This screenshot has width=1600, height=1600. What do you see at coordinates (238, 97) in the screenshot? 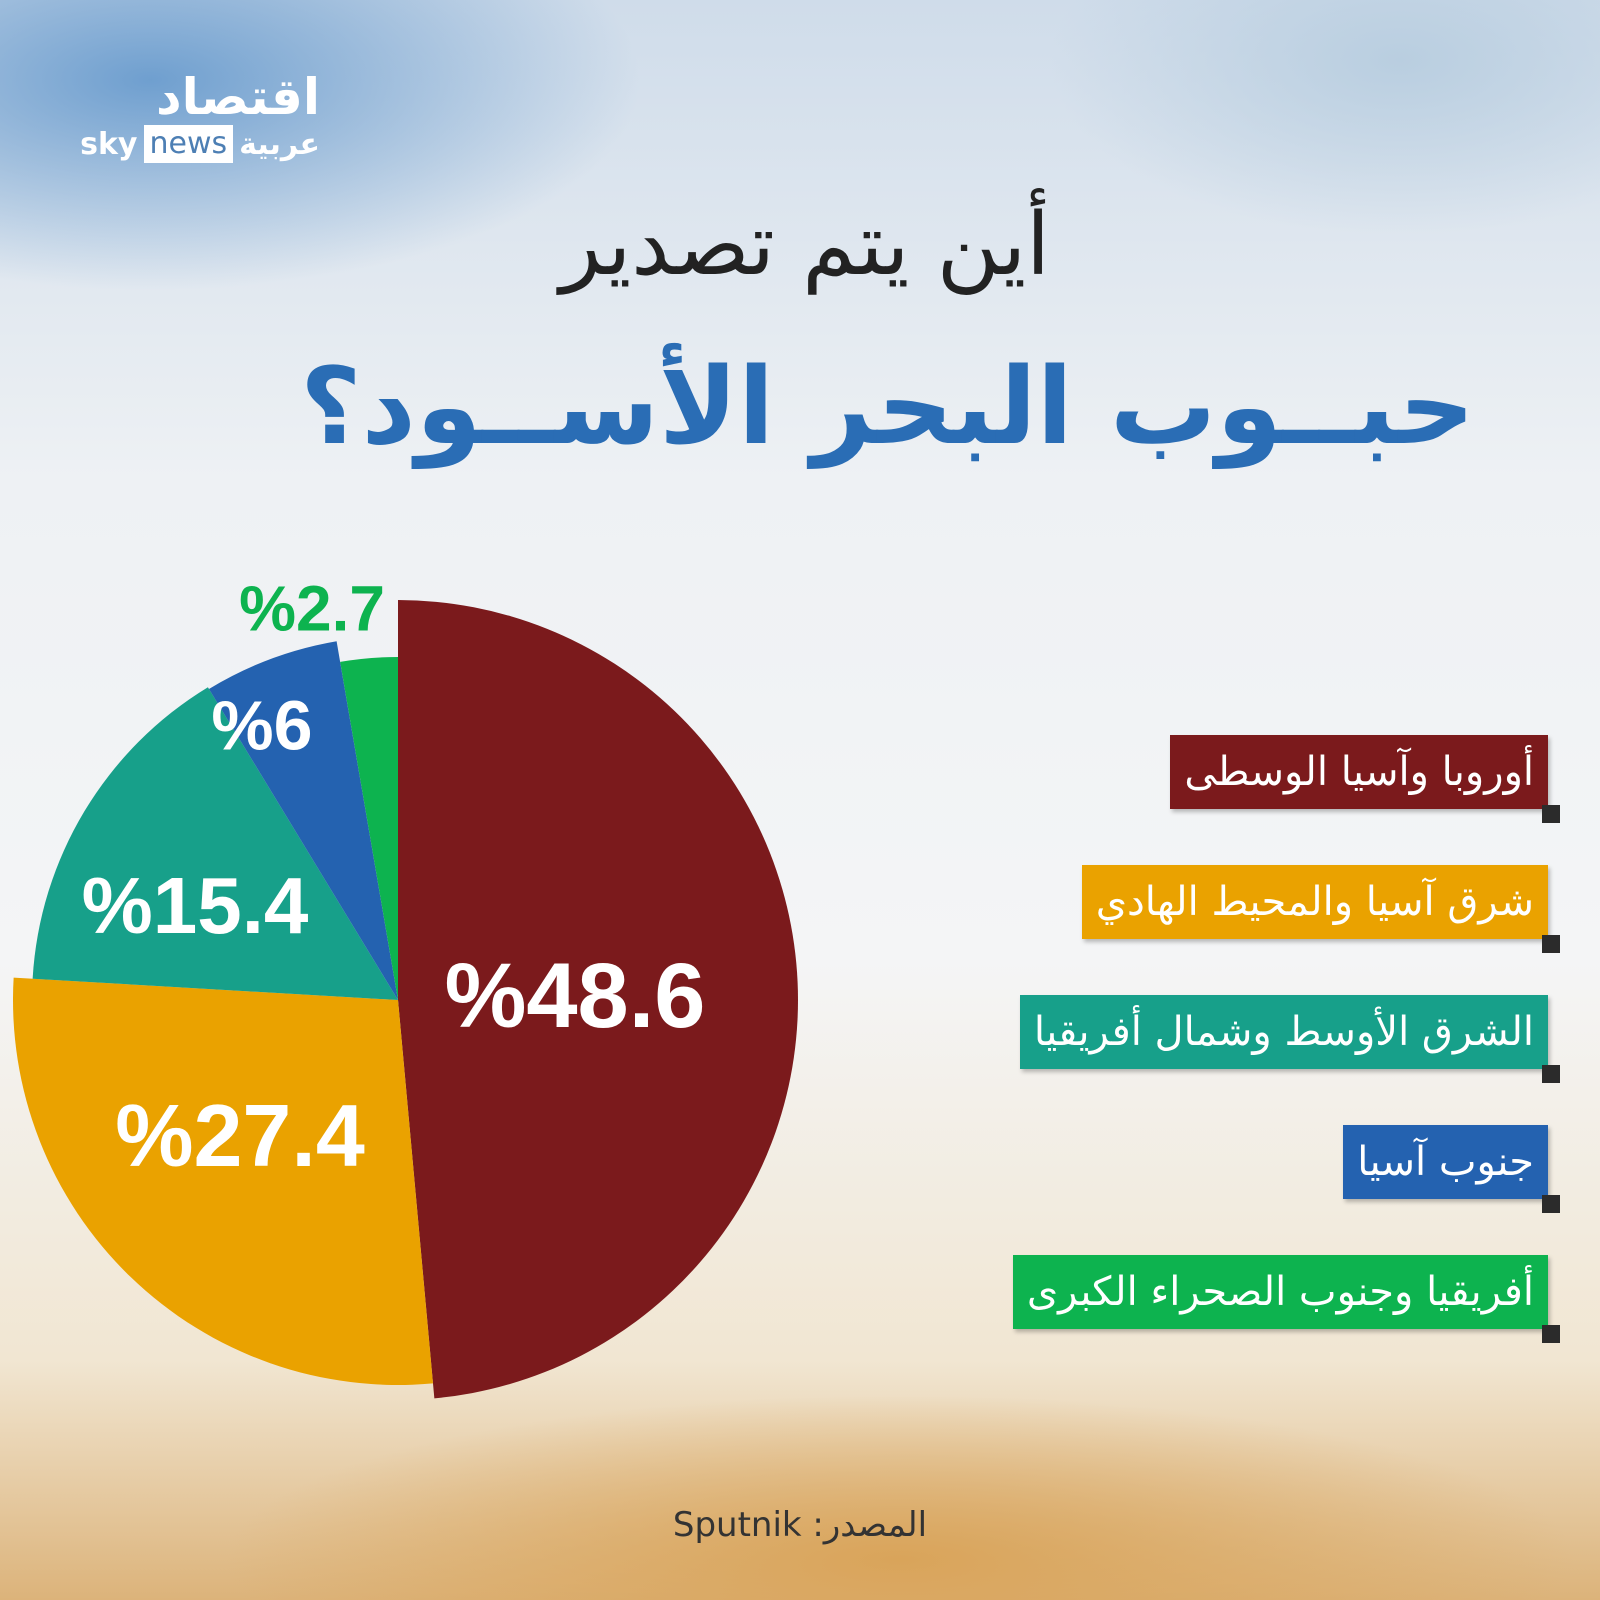
I see `logo-arabic-top: اقتصاد` at bounding box center [238, 97].